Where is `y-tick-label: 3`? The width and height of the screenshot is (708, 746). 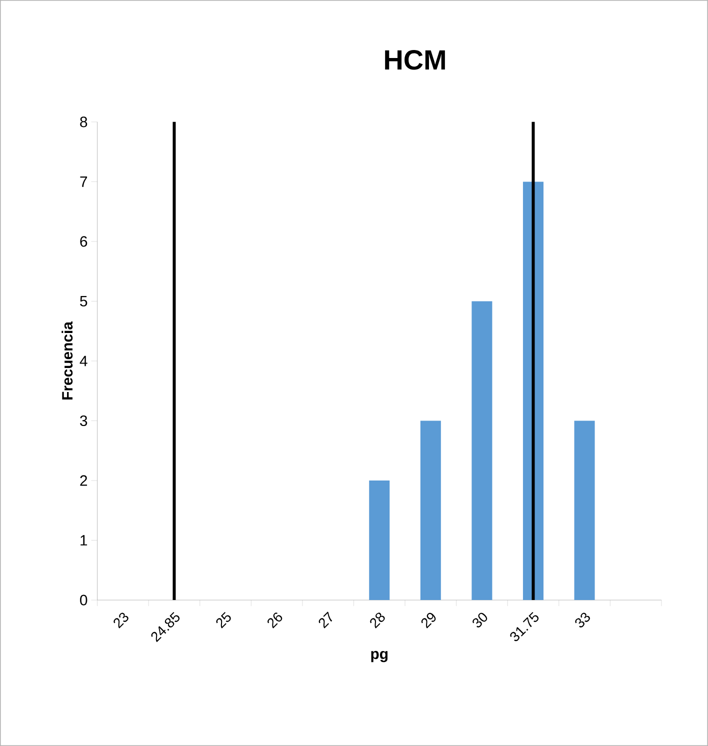
y-tick-label: 3 is located at coordinates (84, 420).